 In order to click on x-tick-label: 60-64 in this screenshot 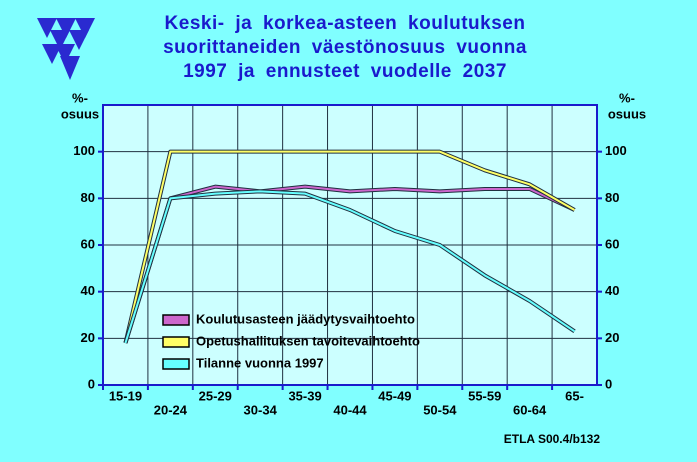, I will do `click(530, 409)`.